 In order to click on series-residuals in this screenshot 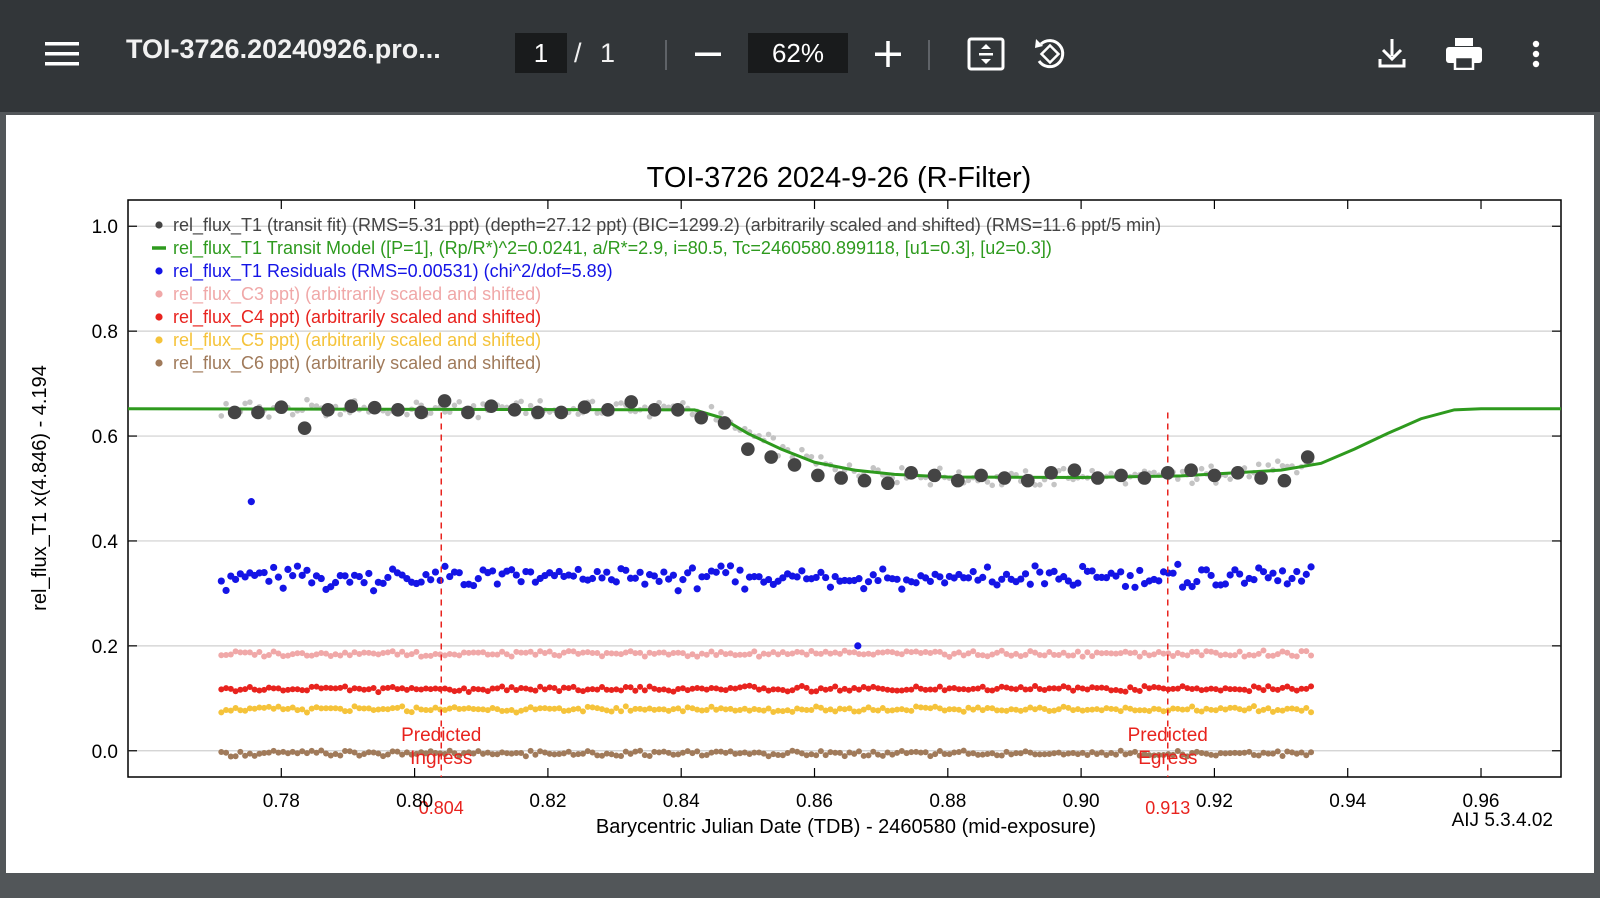, I will do `click(766, 577)`.